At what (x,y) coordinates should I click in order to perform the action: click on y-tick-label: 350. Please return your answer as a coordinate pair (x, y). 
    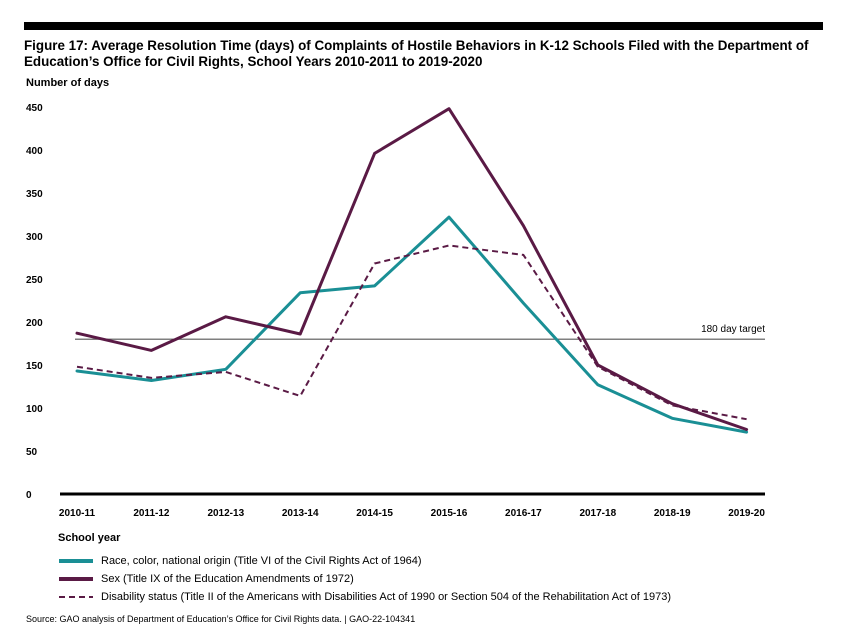
    Looking at the image, I should click on (34, 194).